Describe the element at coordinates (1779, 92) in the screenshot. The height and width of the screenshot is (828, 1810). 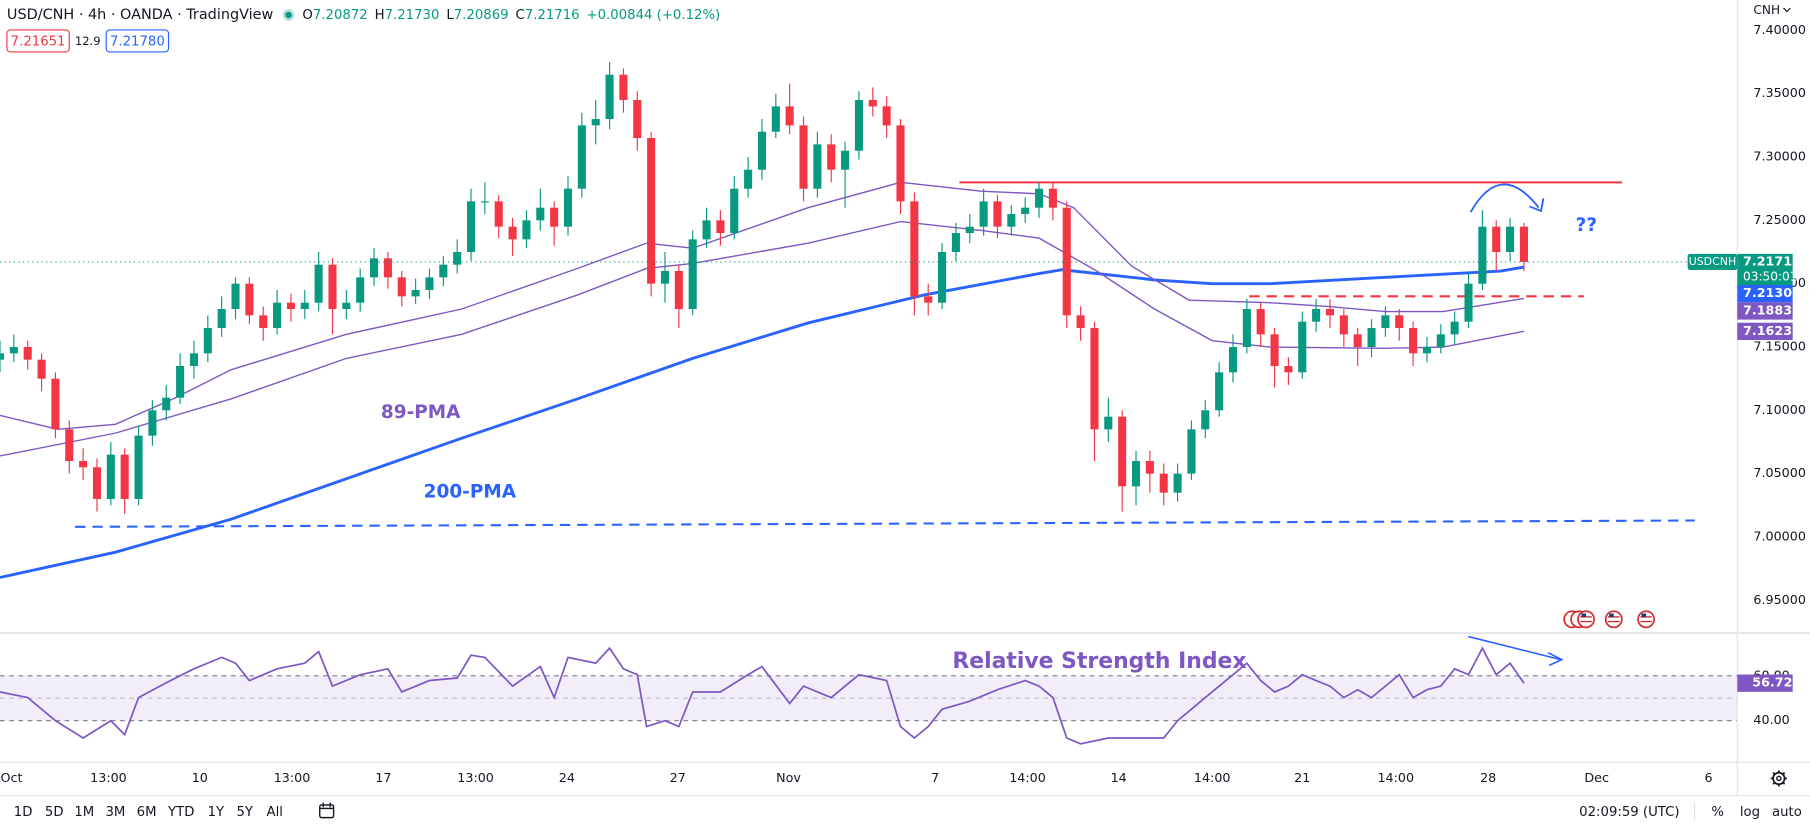
I see `y-tick-label: 7.35000` at that location.